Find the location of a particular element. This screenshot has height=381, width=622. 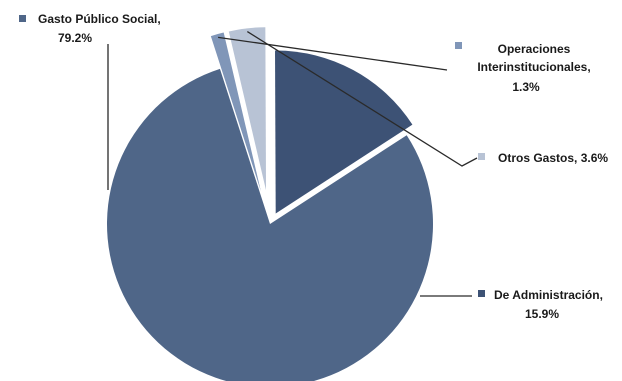

slice-label-otros-gastos: Otros Gastos, 3.6% is located at coordinates (553, 158).